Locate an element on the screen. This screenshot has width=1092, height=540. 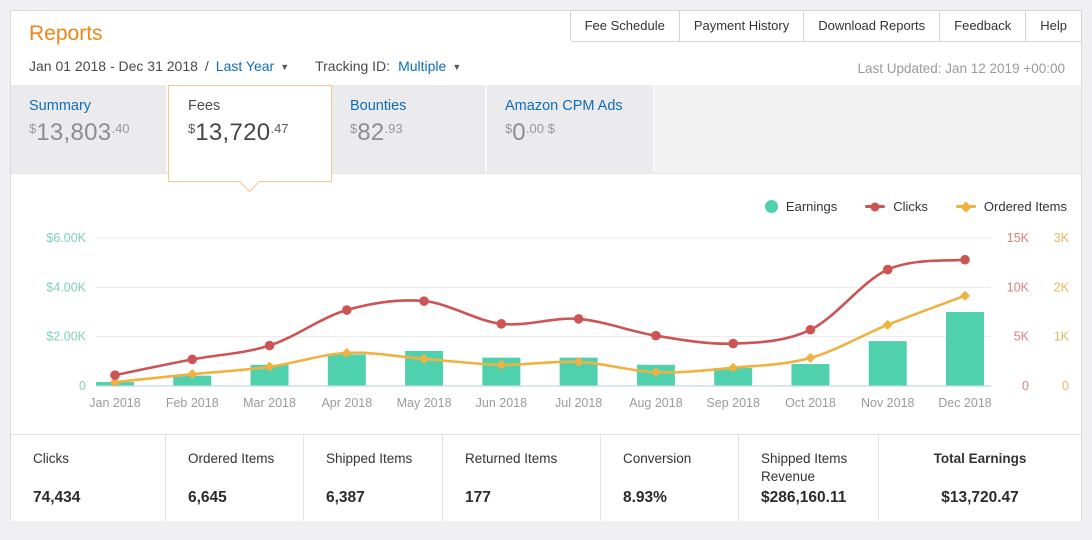
tab-fees-label: Fees is located at coordinates (204, 106).